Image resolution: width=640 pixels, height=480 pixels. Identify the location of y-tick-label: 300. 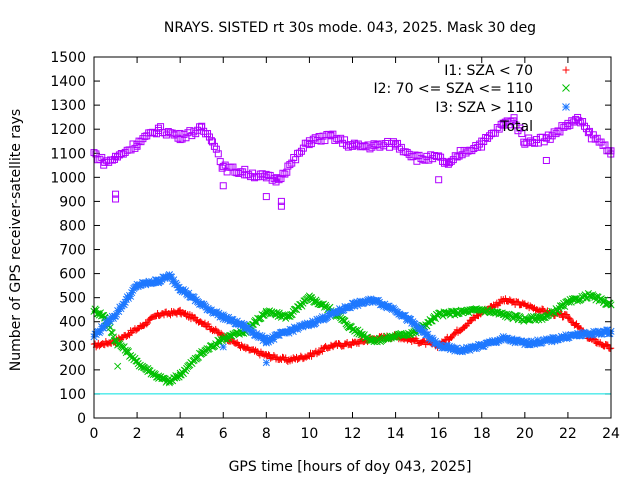
(72, 347).